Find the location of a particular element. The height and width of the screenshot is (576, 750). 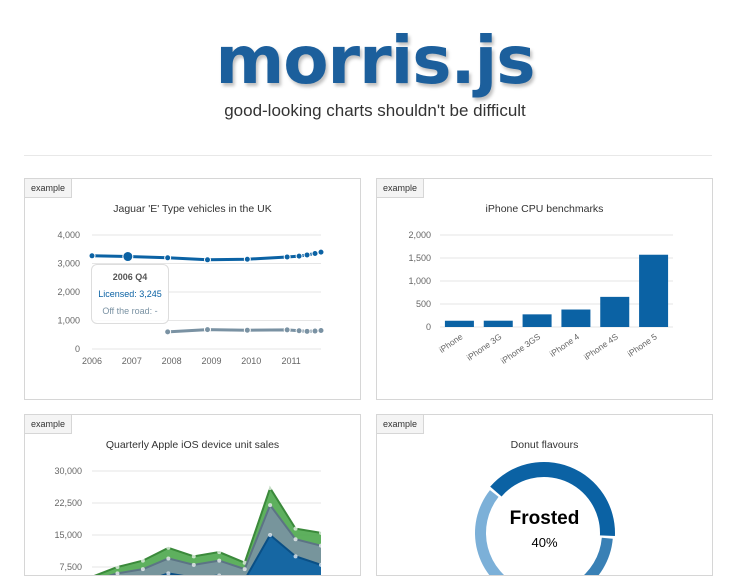

y-tick-label: 22,500 is located at coordinates (68, 503).